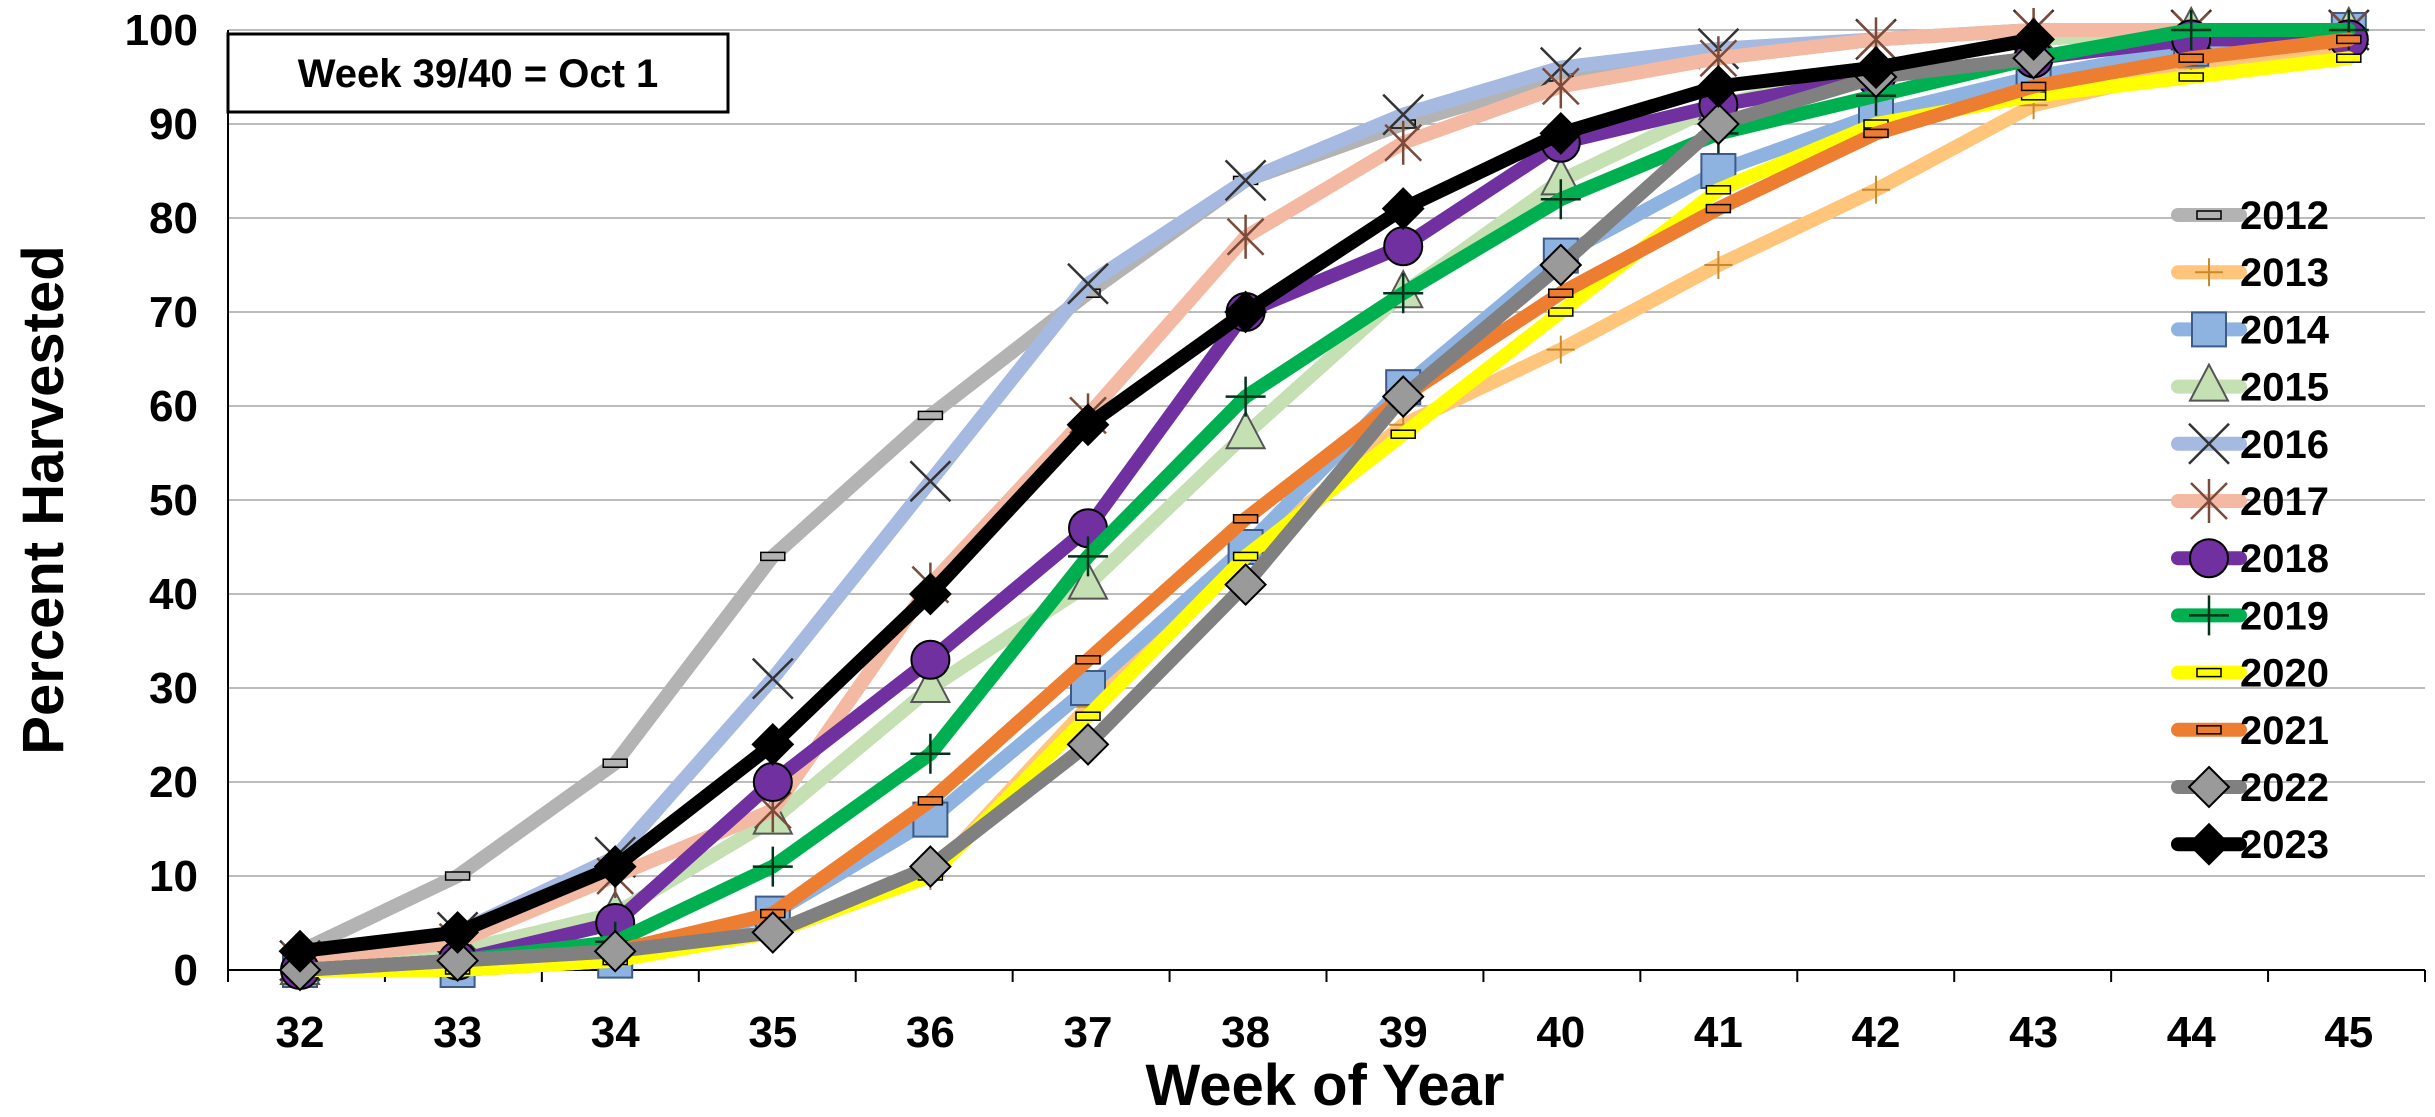  I want to click on annotation-text: Week 39/40 = Oct 1, so click(478, 74).